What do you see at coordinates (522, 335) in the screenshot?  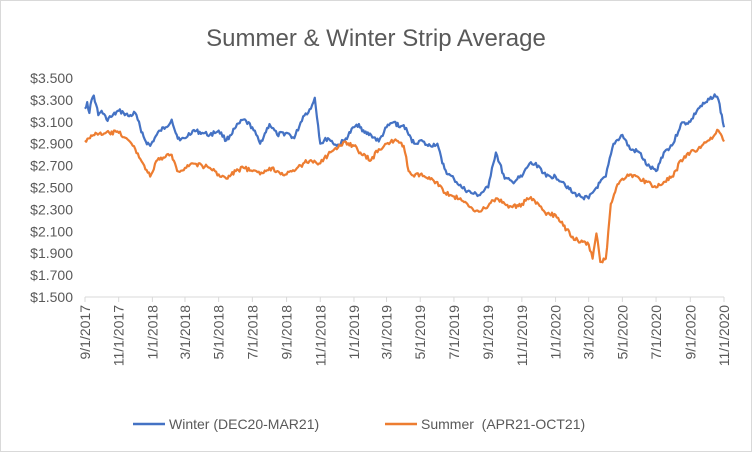 I see `x-tick-label: 11/1/2019` at bounding box center [522, 335].